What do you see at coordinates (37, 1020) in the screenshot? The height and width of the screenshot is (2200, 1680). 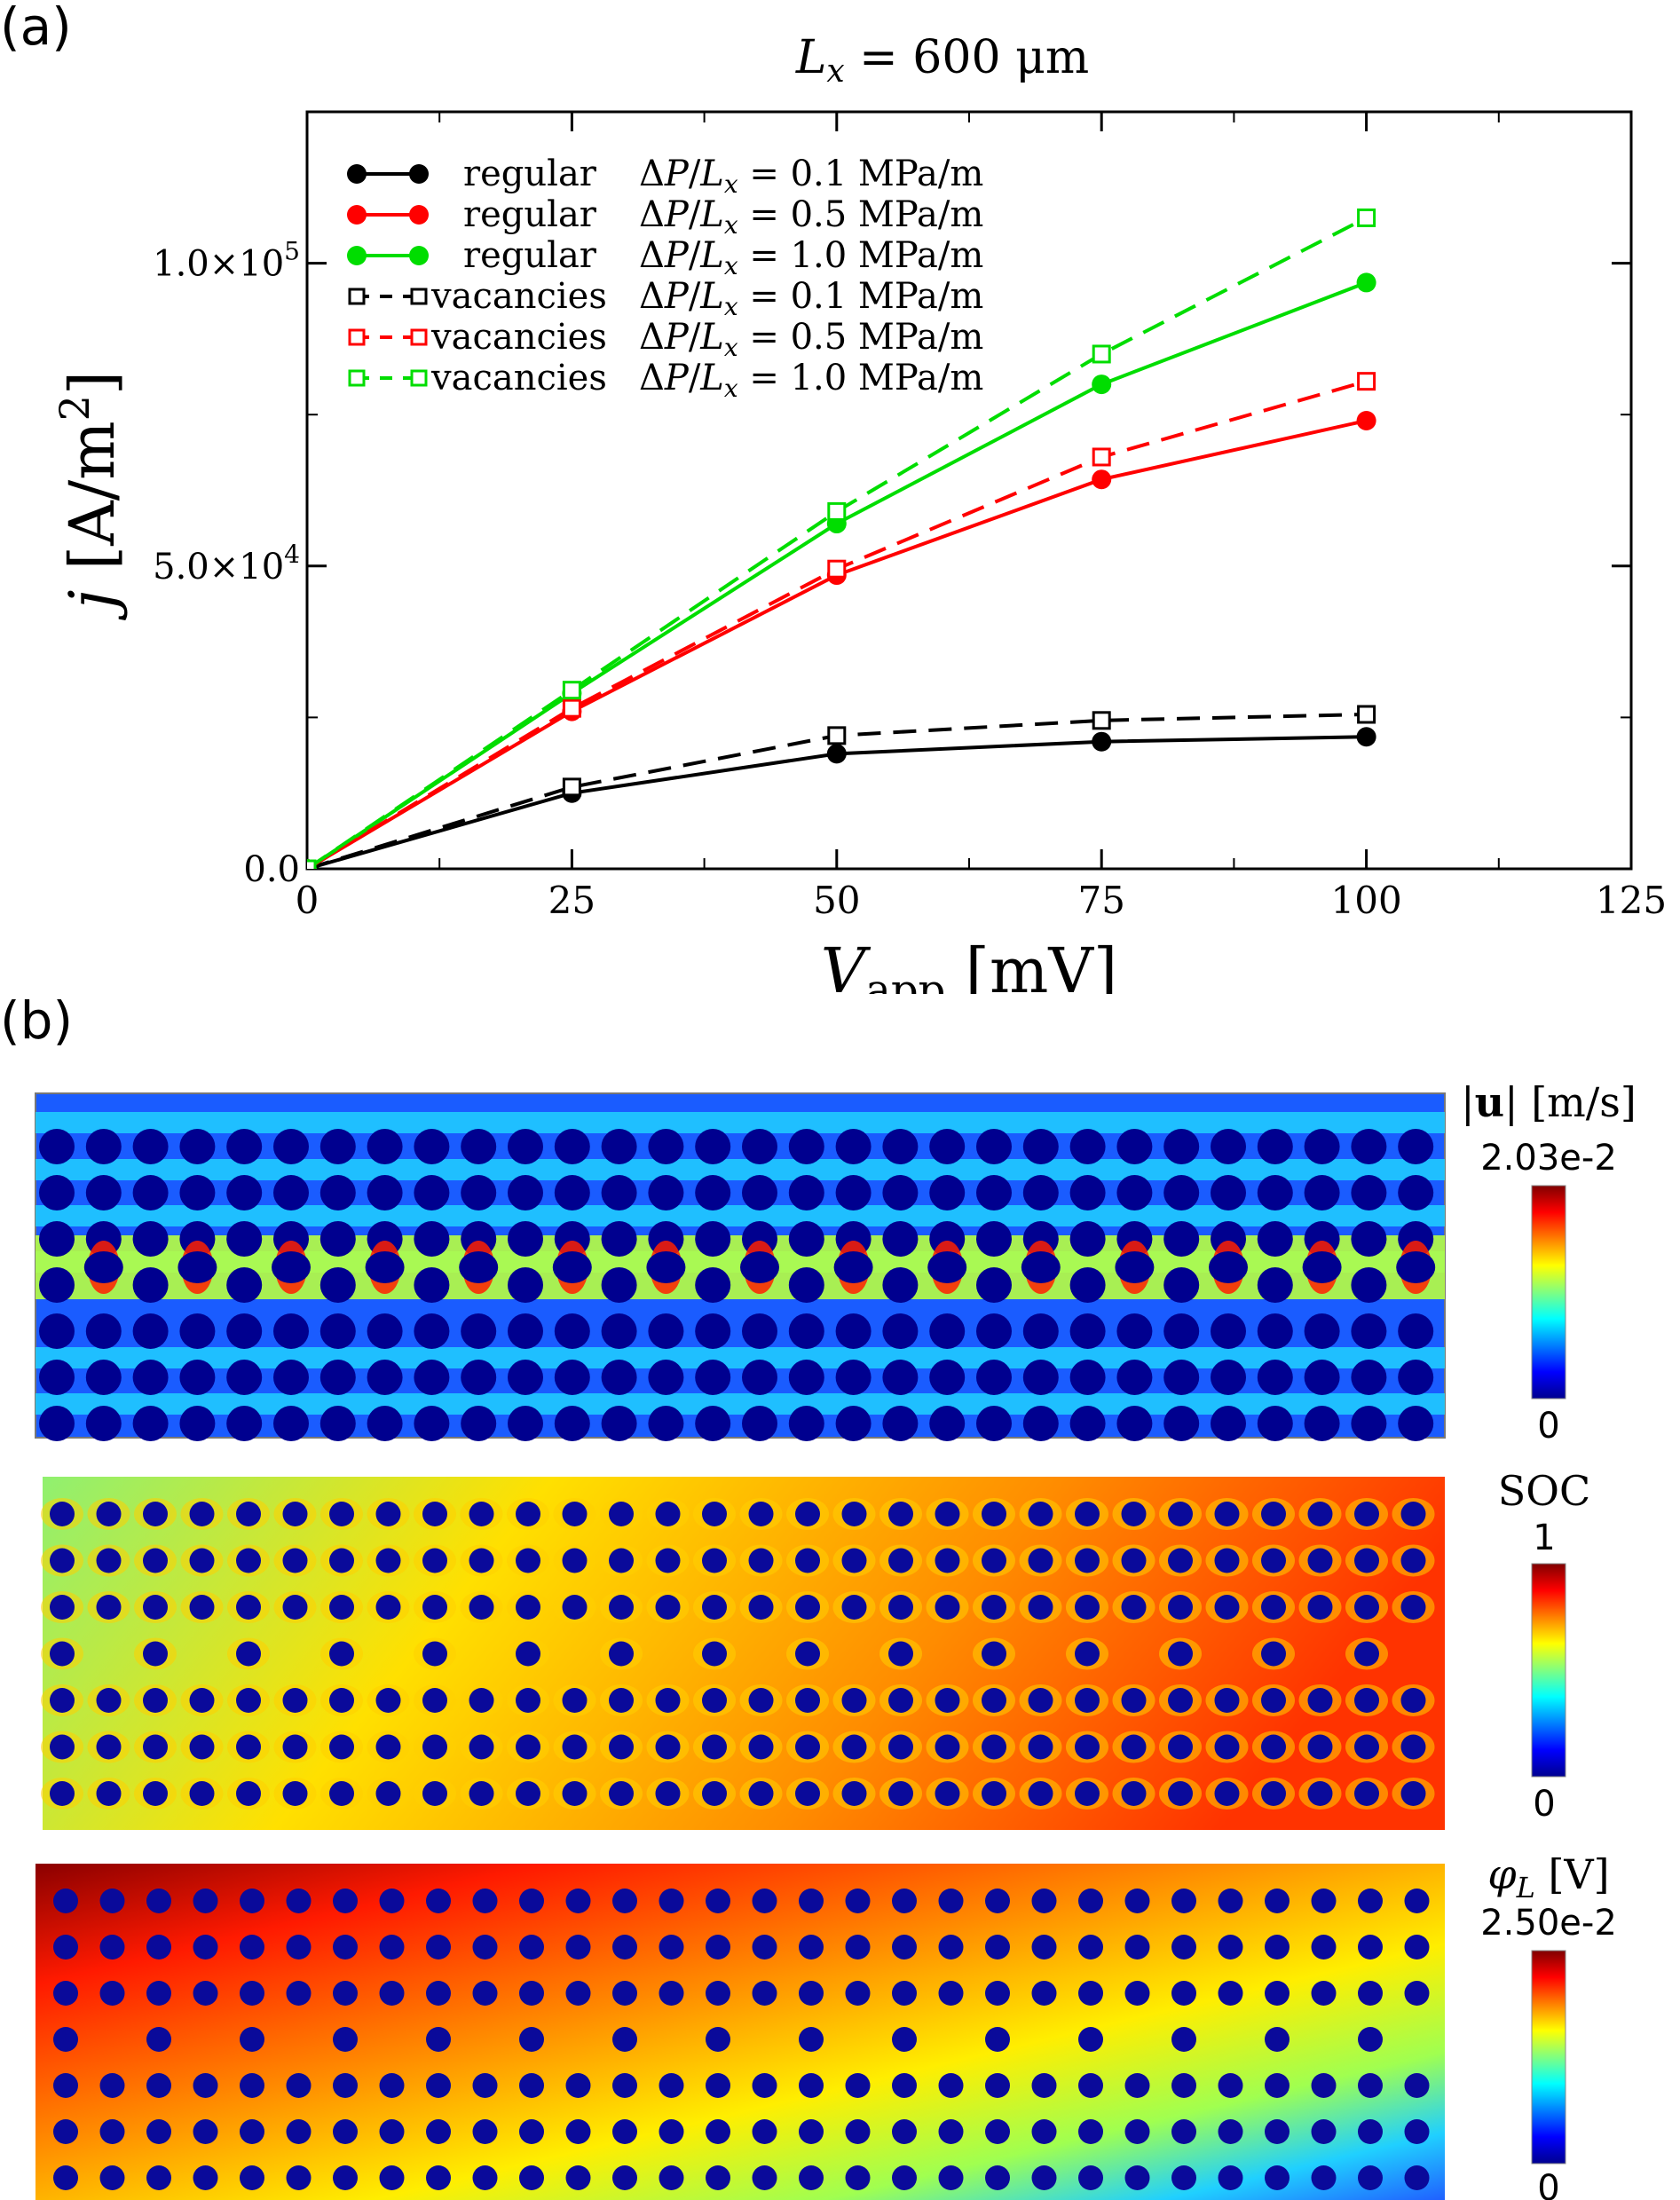 I see `panel-label-b: (b)` at bounding box center [37, 1020].